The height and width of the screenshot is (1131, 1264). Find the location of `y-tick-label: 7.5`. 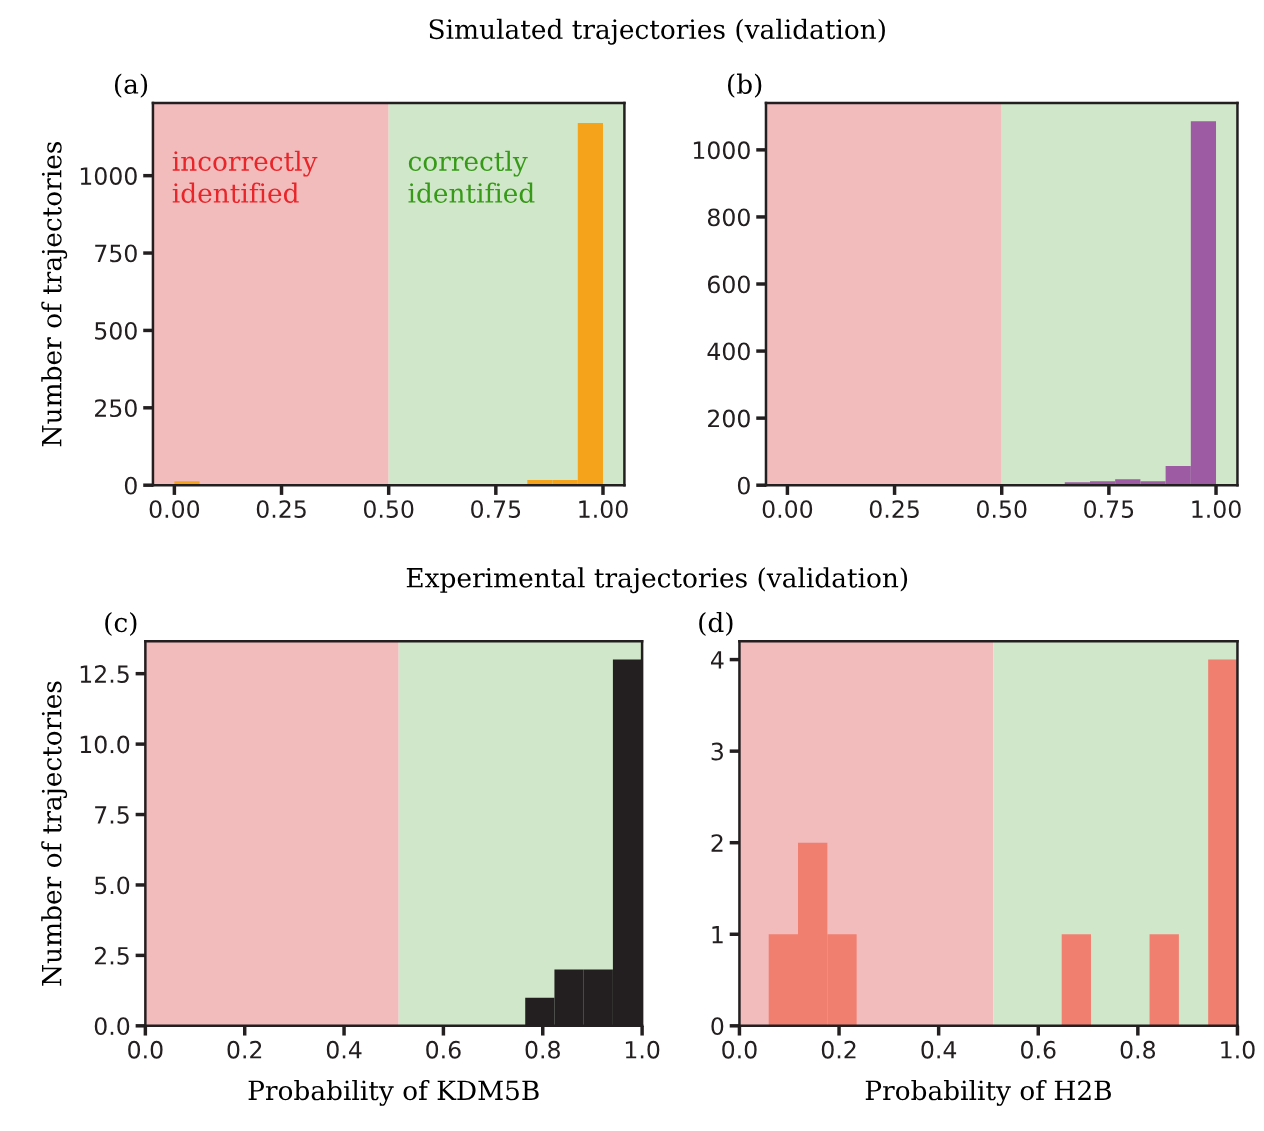

y-tick-label: 7.5 is located at coordinates (112, 815).